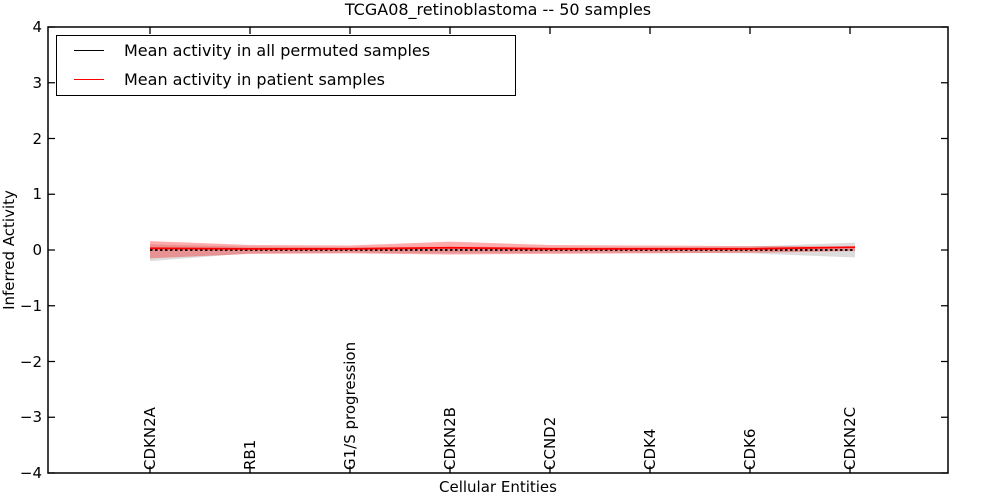 The image size is (1000, 500). I want to click on x-tick-label: G1/S progression, so click(350, 405).